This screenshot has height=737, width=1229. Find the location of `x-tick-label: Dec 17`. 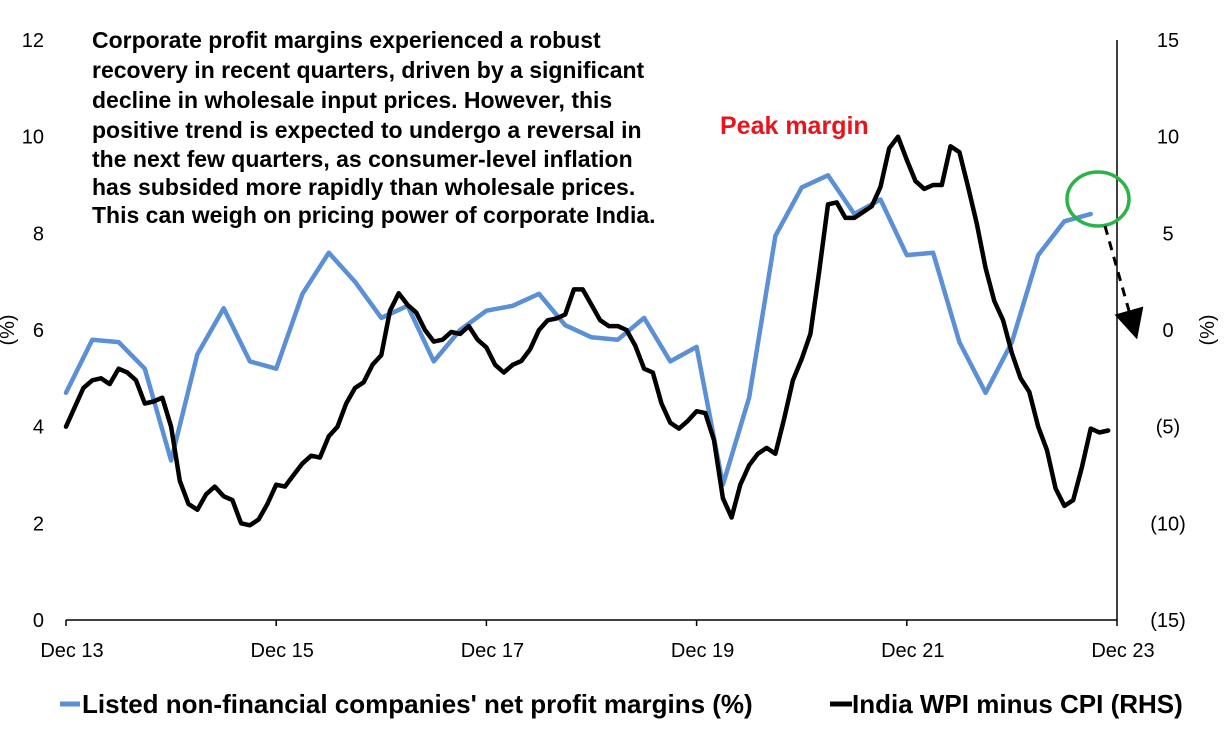

x-tick-label: Dec 17 is located at coordinates (492, 651).